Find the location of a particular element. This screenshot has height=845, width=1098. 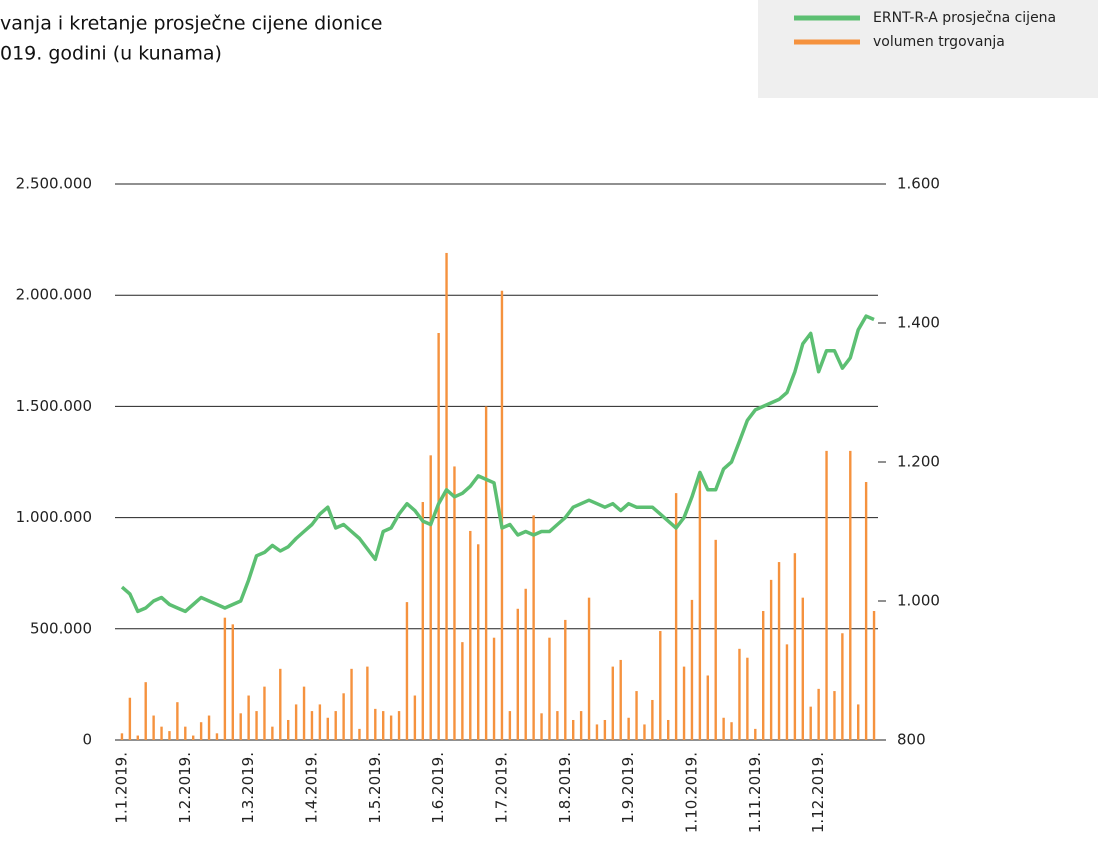

x-tick-label: 1.6.2019. is located at coordinates (438, 788).